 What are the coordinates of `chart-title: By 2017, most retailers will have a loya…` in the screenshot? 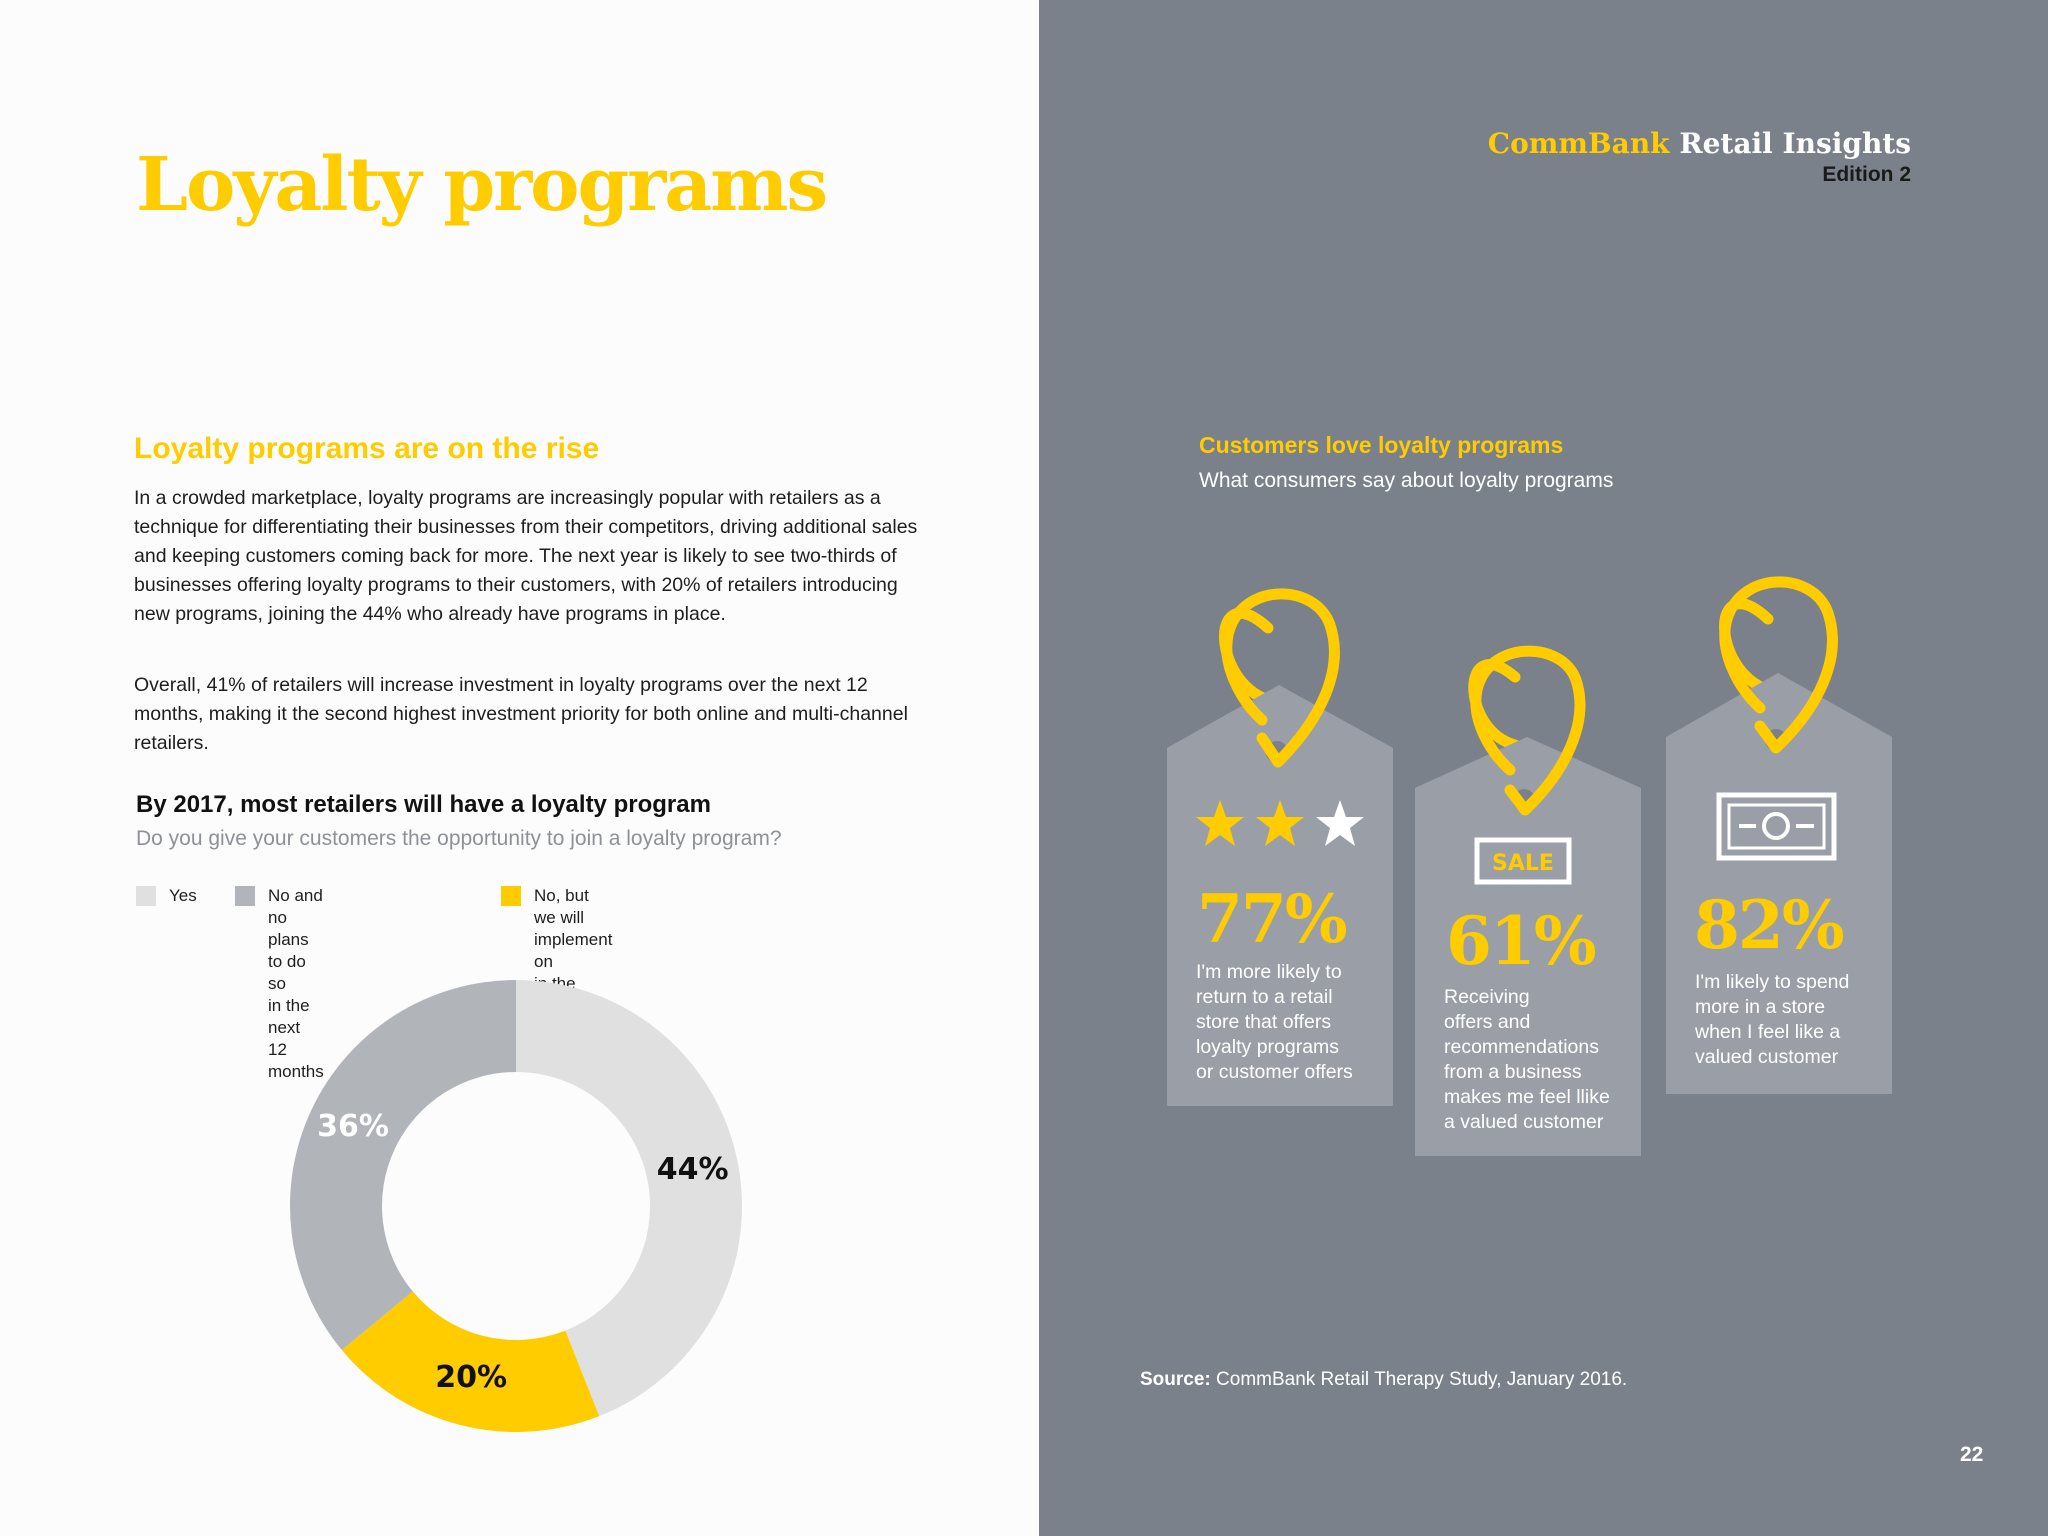 It's located at (423, 804).